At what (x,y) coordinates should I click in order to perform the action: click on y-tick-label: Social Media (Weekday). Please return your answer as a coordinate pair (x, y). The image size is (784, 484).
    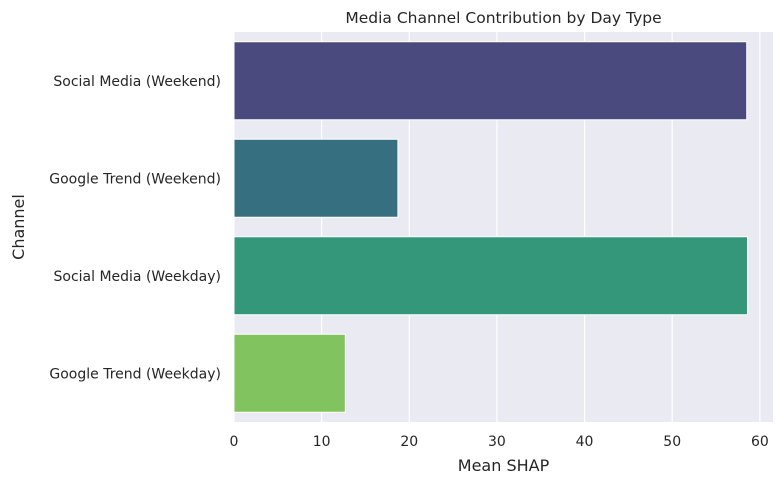
    Looking at the image, I should click on (138, 277).